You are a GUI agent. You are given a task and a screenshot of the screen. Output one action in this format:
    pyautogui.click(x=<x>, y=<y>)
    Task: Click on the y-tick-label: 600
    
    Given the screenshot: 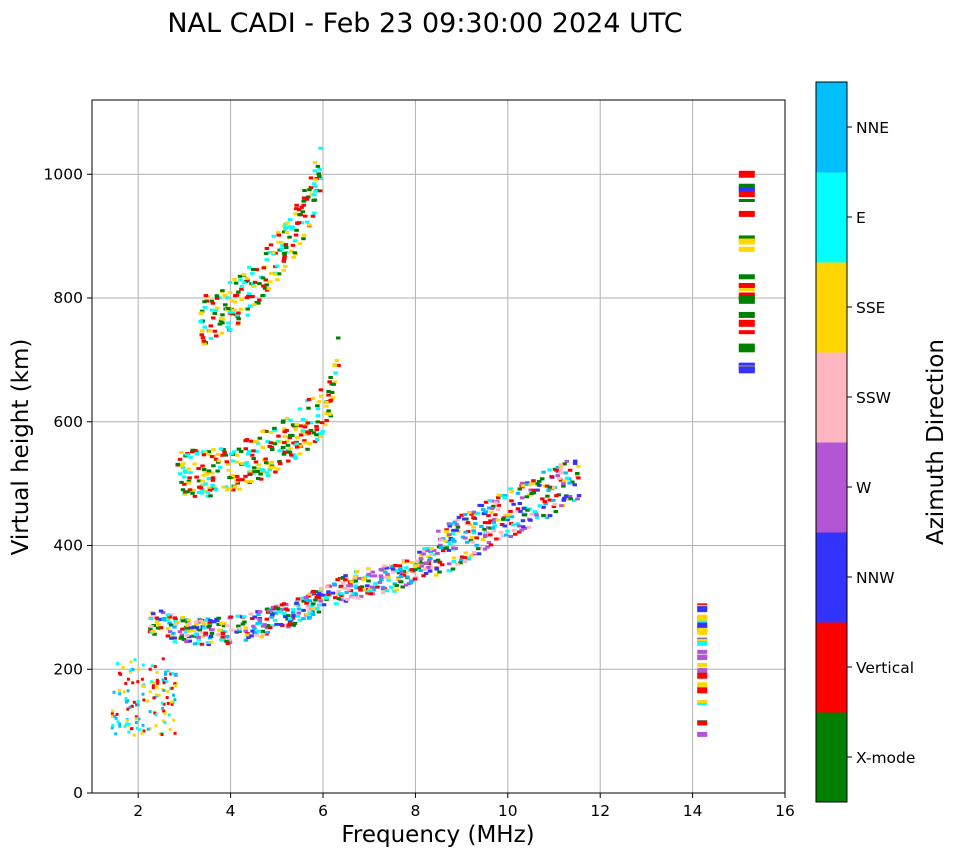 What is the action you would take?
    pyautogui.click(x=68, y=422)
    